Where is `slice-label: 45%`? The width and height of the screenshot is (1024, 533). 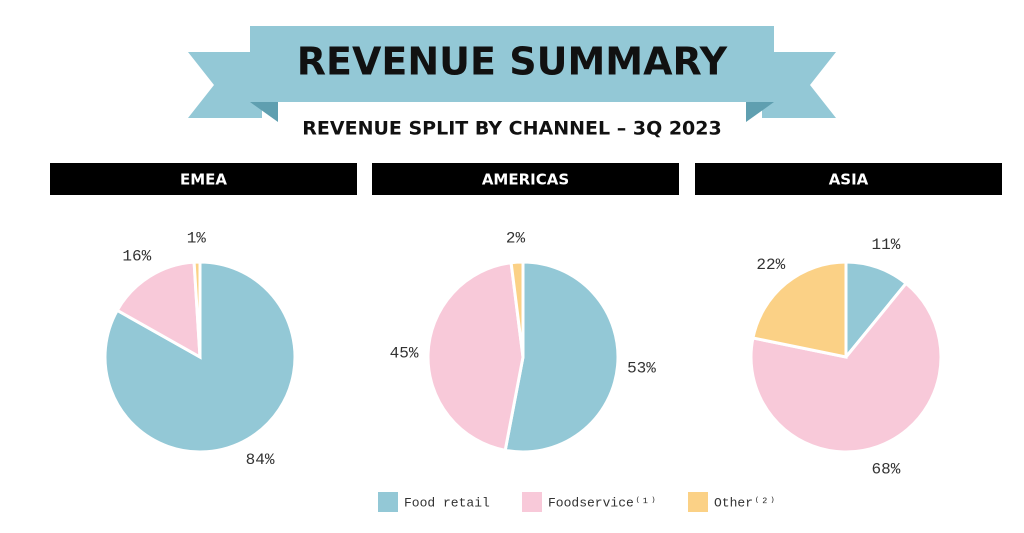
slice-label: 45% is located at coordinates (404, 353).